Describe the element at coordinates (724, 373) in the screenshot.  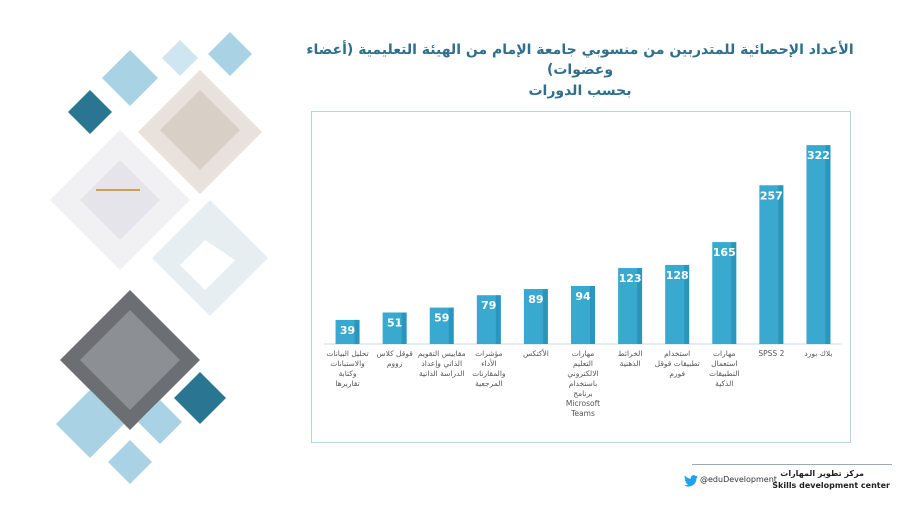
I see `category-label-line: التطبيقات` at that location.